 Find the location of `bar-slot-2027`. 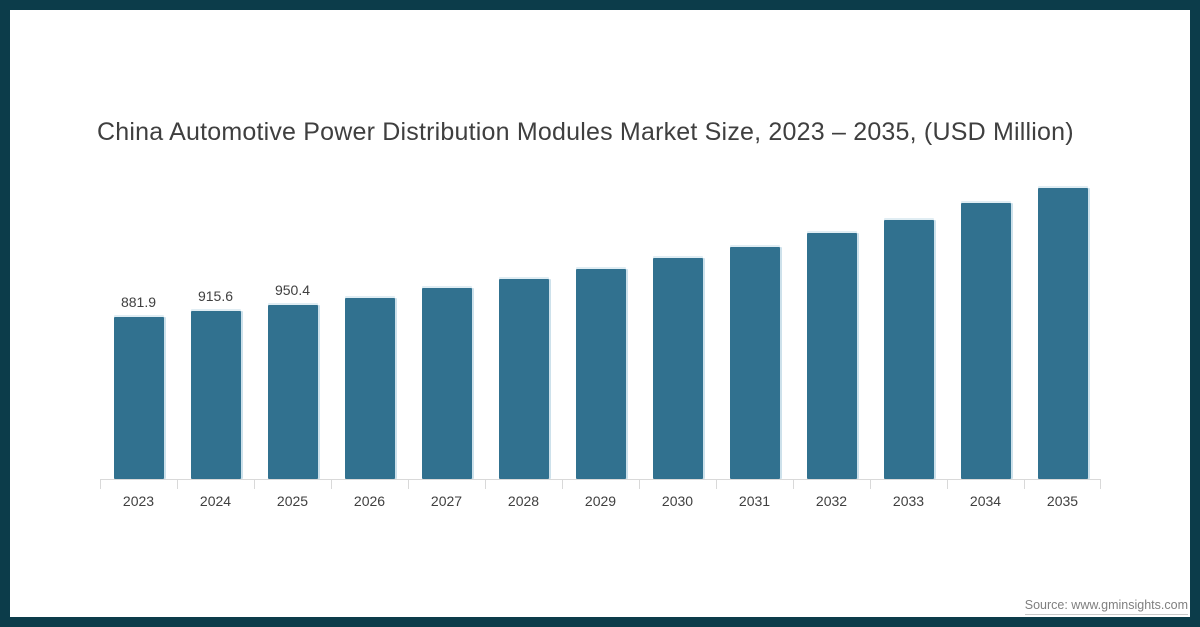

bar-slot-2027 is located at coordinates (446, 323).